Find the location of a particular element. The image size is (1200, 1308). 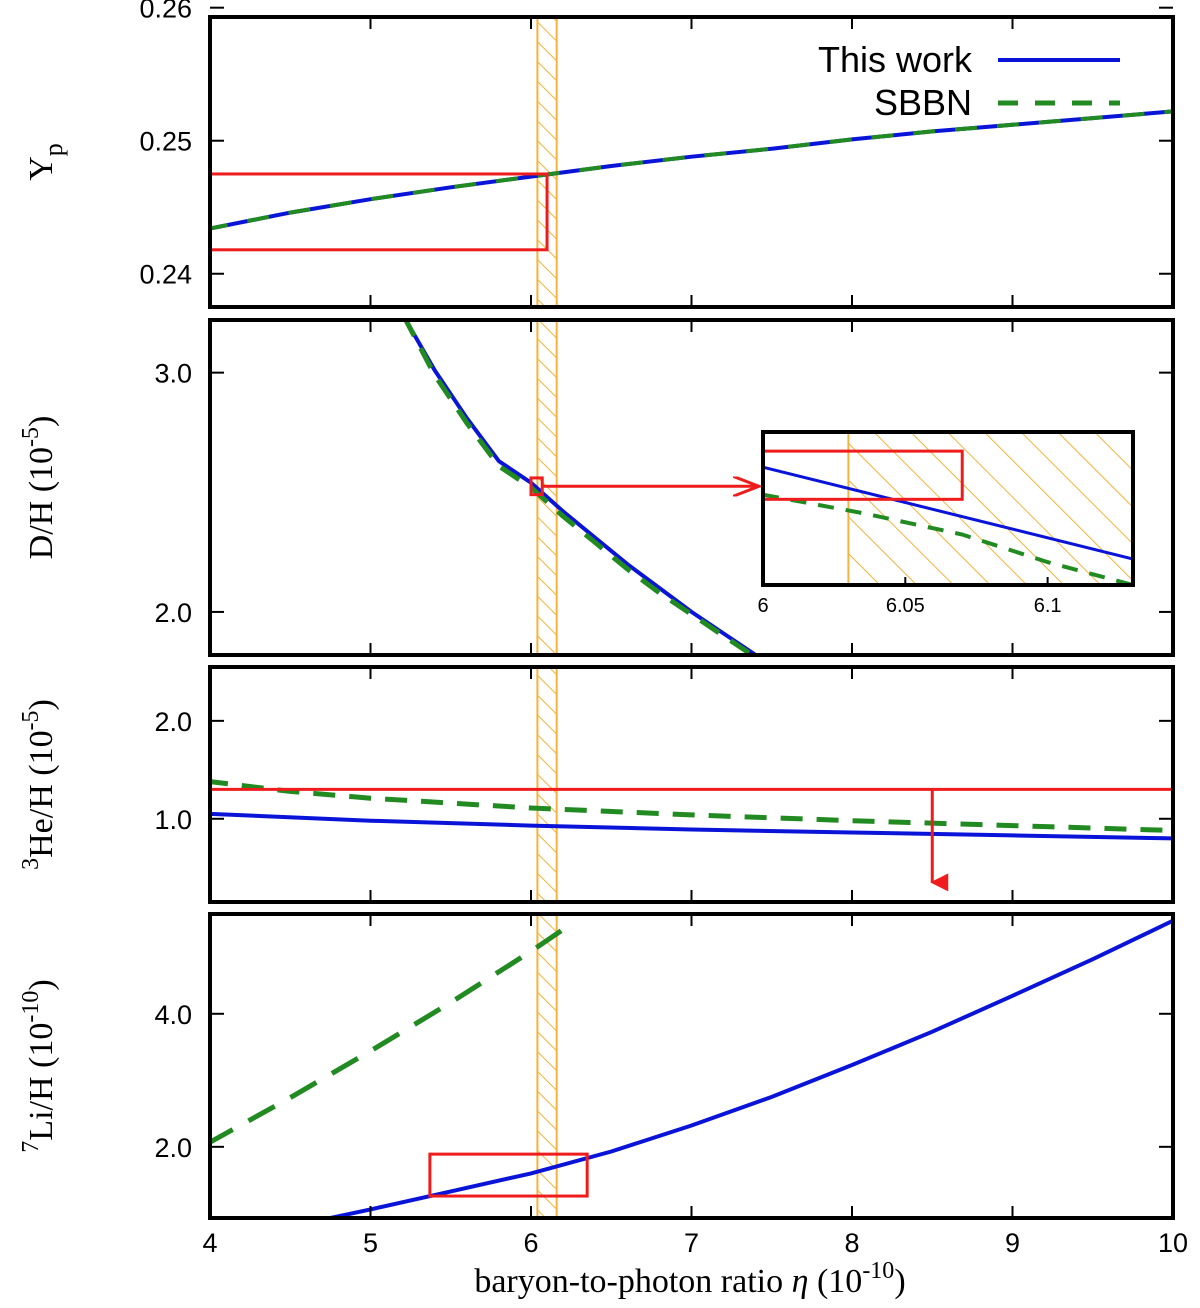

y-tick-label-0.26-yp: 0.26 is located at coordinates (165, 12).